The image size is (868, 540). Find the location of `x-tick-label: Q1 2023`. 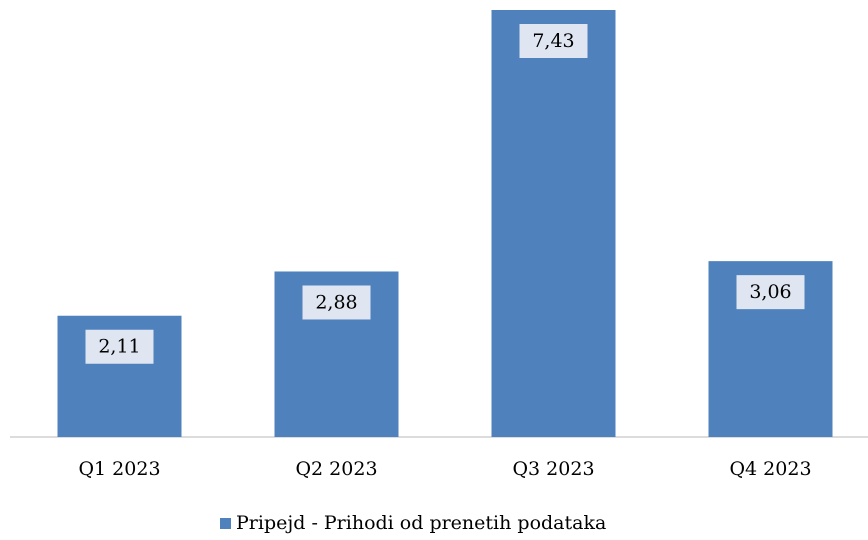

x-tick-label: Q1 2023 is located at coordinates (119, 469).